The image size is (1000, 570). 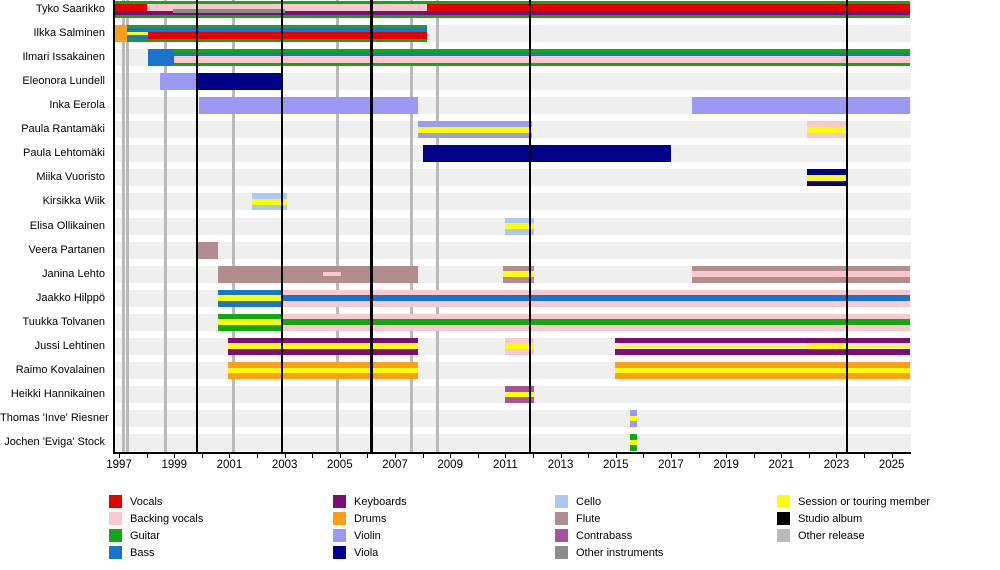 What do you see at coordinates (145, 535) in the screenshot?
I see `legend-label: Guitar` at bounding box center [145, 535].